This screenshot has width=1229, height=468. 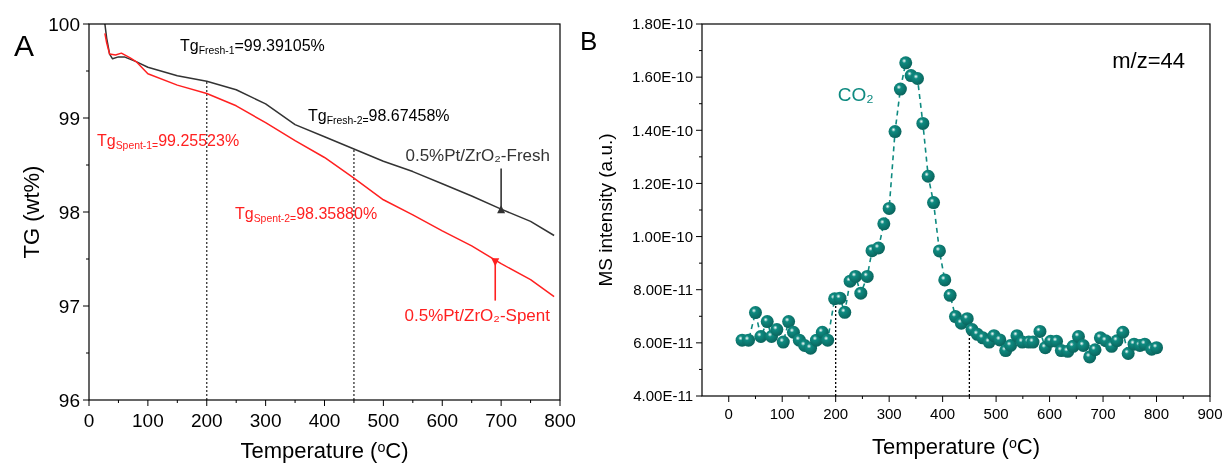 I want to click on y-tick-label: 4.00E-11, so click(x=663, y=396).